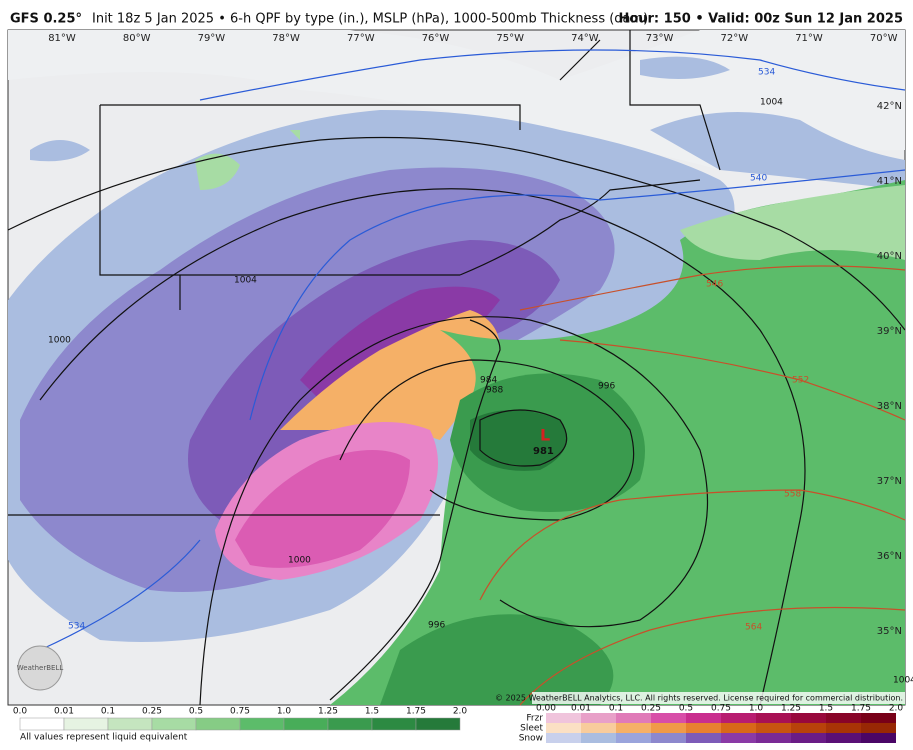 This screenshot has width=913, height=750. What do you see at coordinates (494, 391) in the screenshot?
I see `pressure-label: 988` at bounding box center [494, 391].